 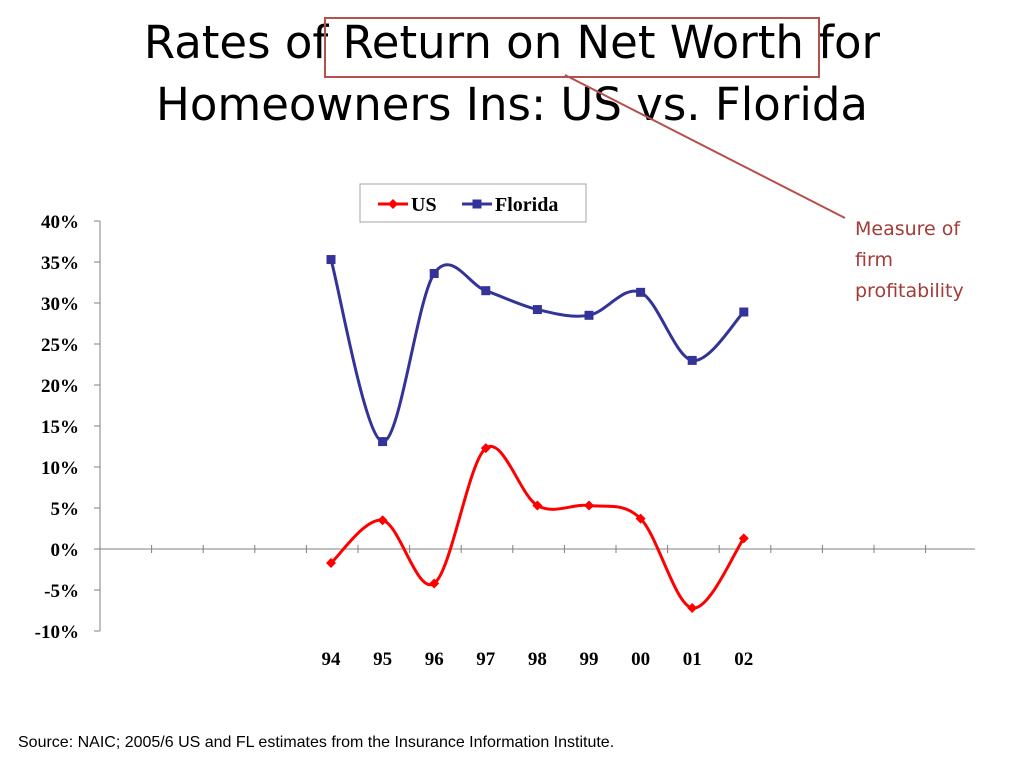 What do you see at coordinates (65, 509) in the screenshot?
I see `y-tick-label: 5%` at bounding box center [65, 509].